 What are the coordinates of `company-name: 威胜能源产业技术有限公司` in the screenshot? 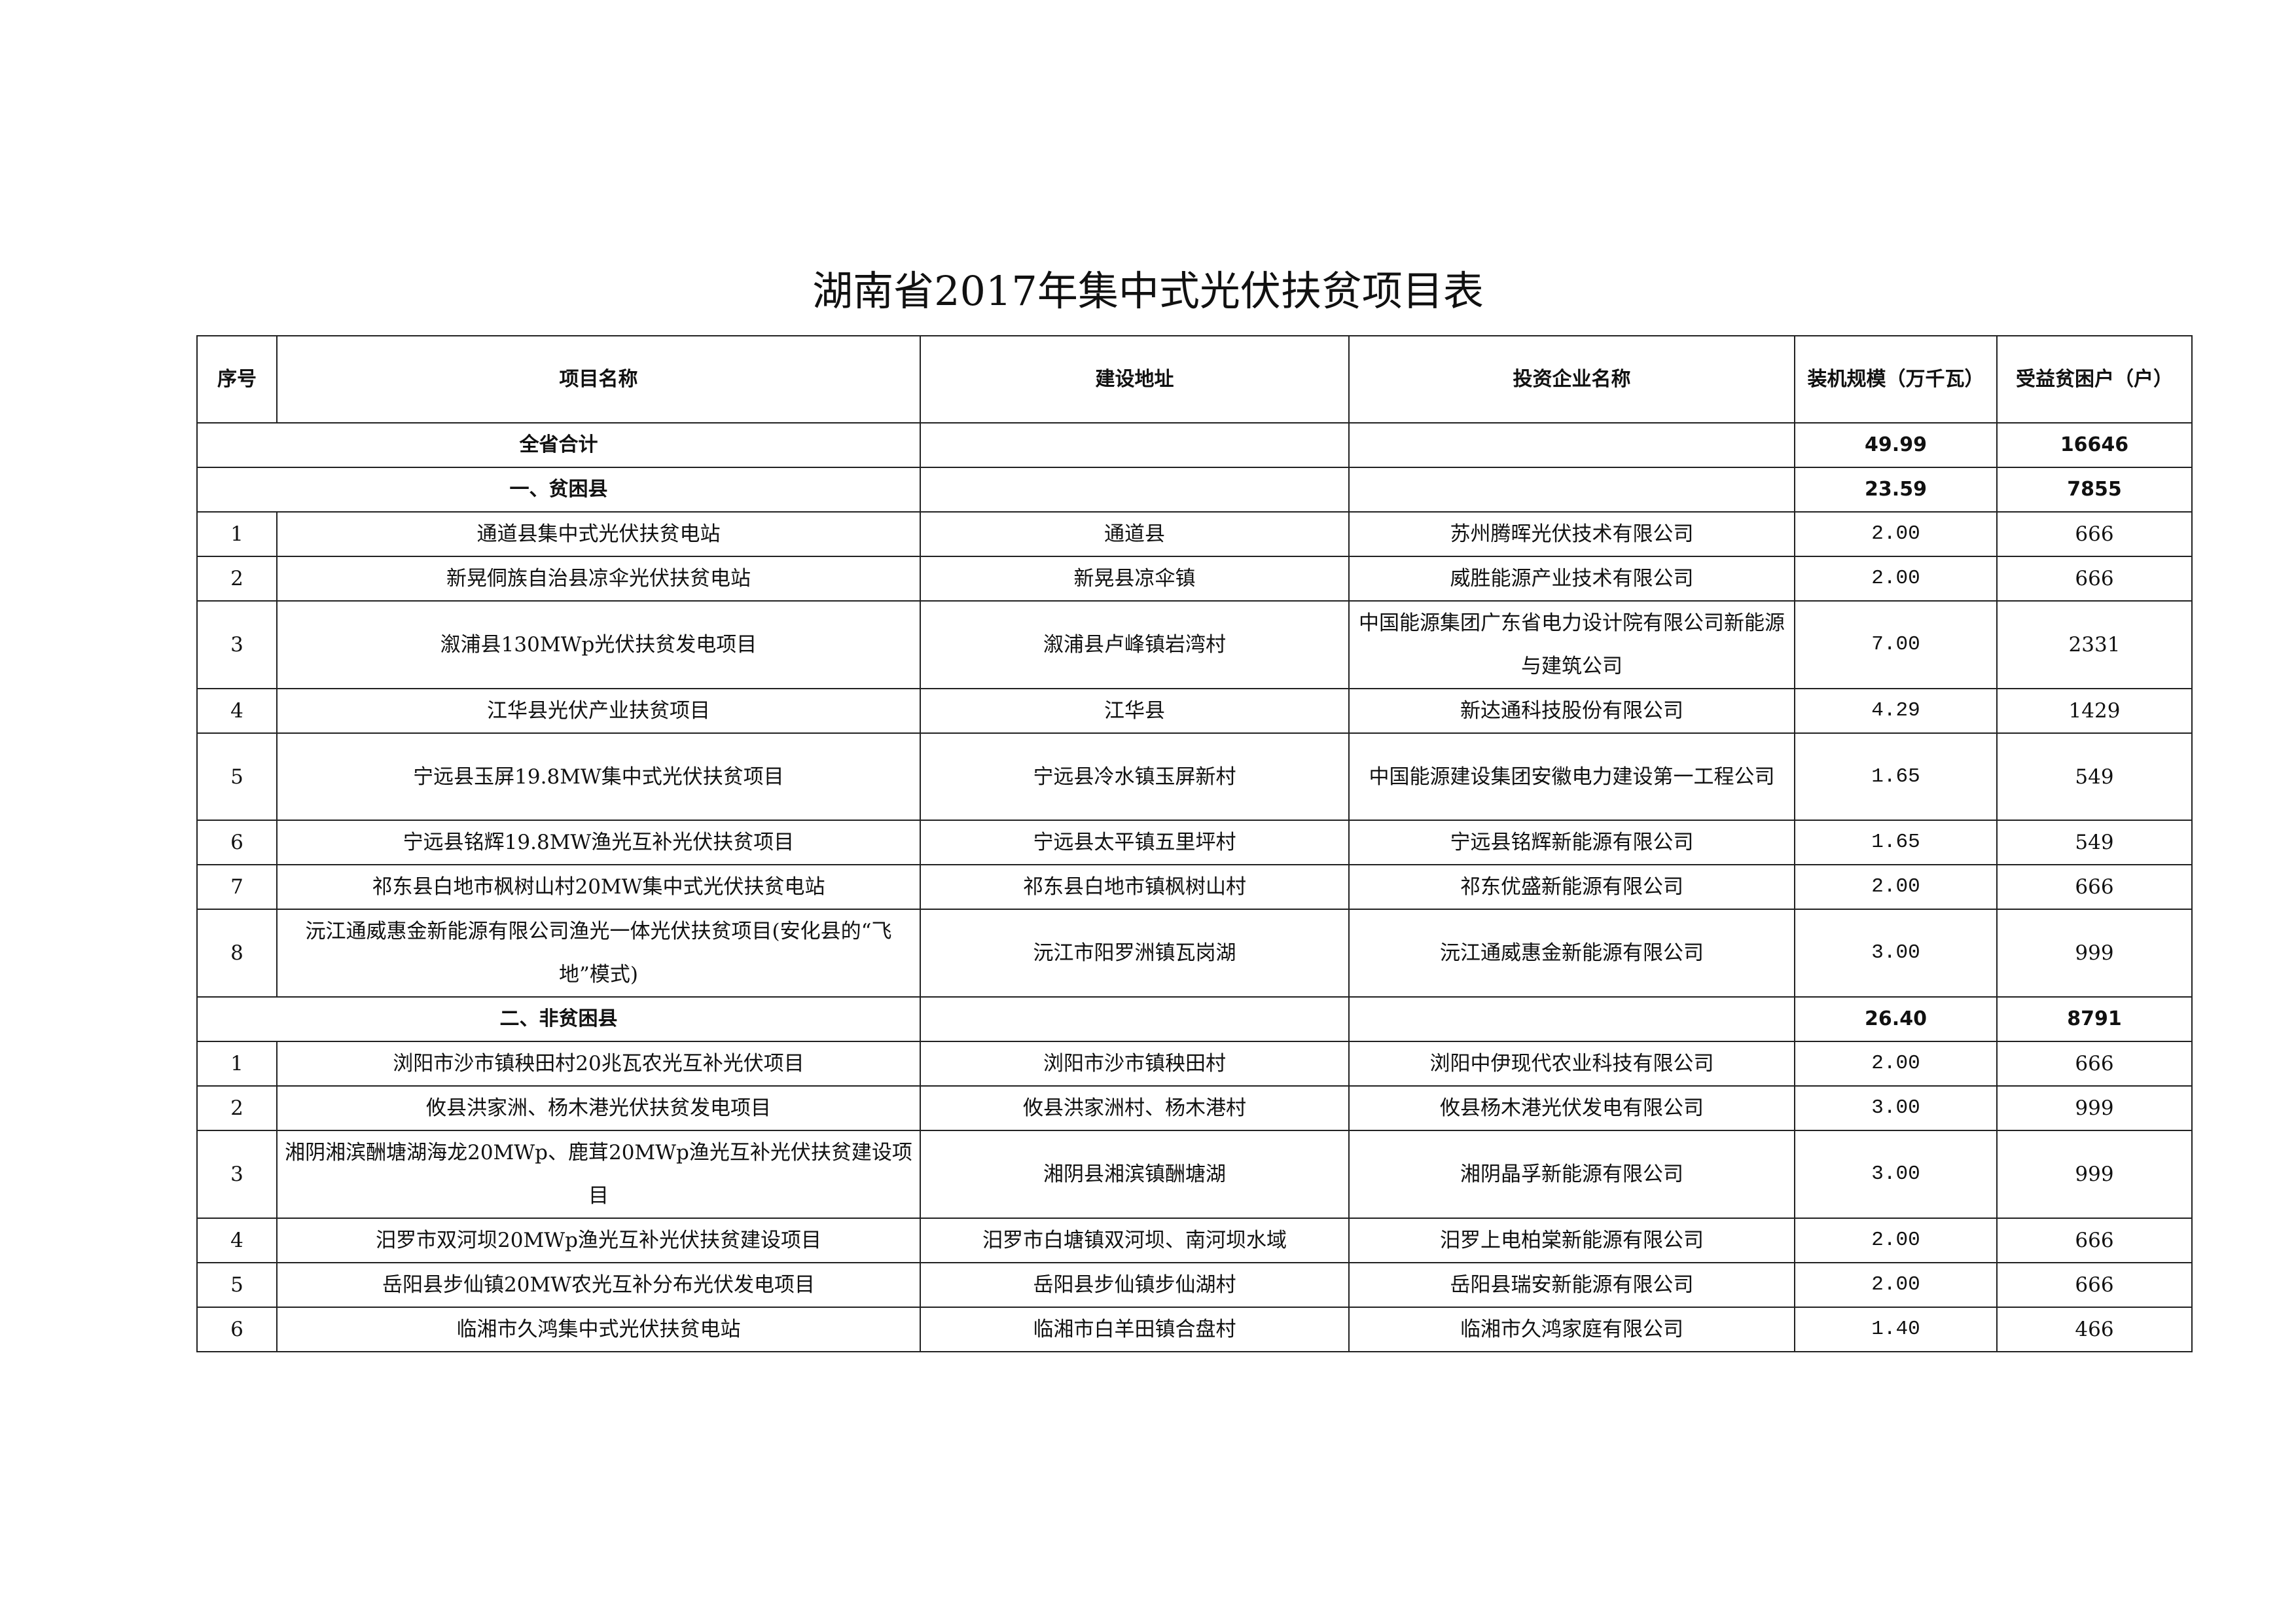 It's located at (1572, 579).